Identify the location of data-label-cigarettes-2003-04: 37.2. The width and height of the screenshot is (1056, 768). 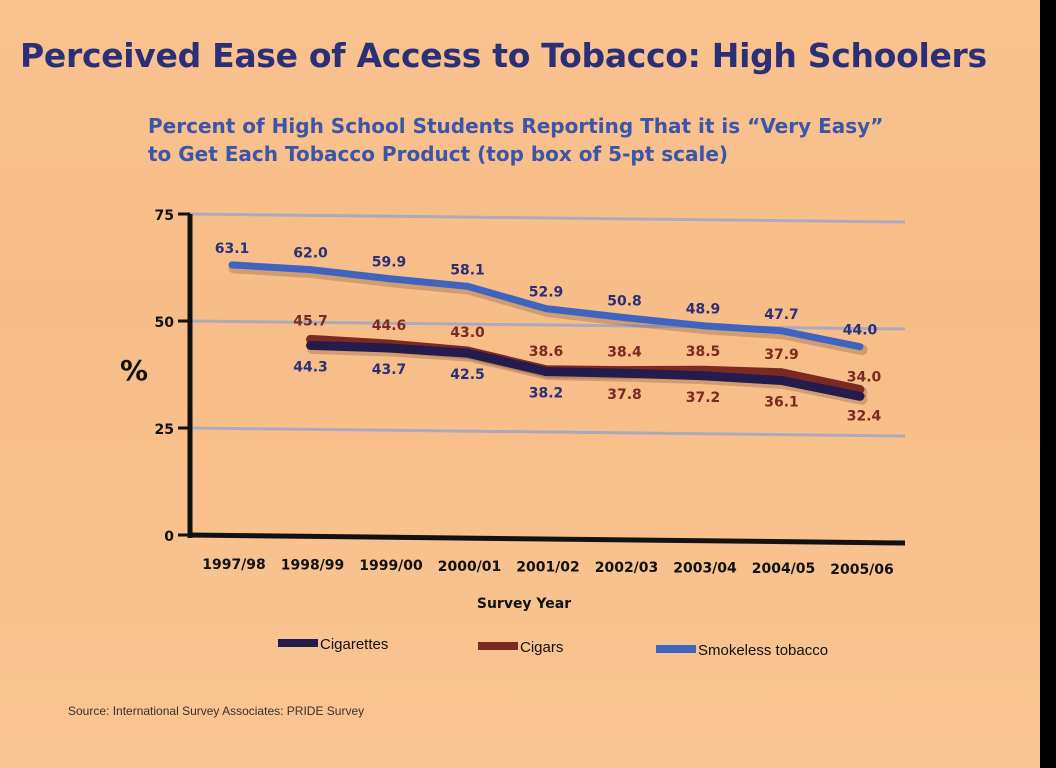
(703, 398).